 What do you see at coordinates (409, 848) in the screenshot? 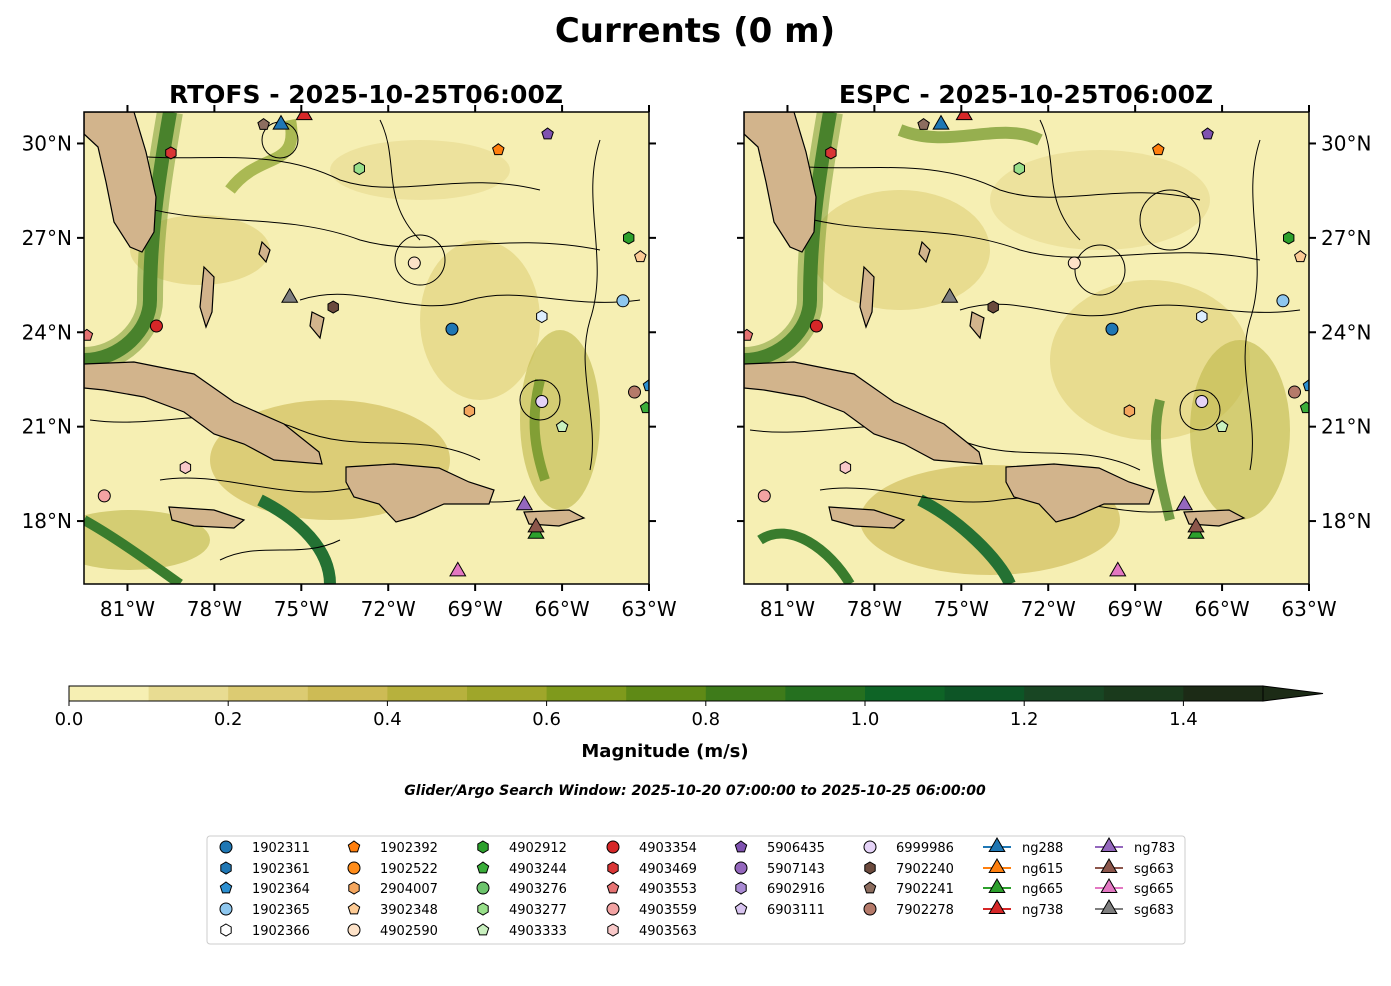
I see `legend-label: 1902392` at bounding box center [409, 848].